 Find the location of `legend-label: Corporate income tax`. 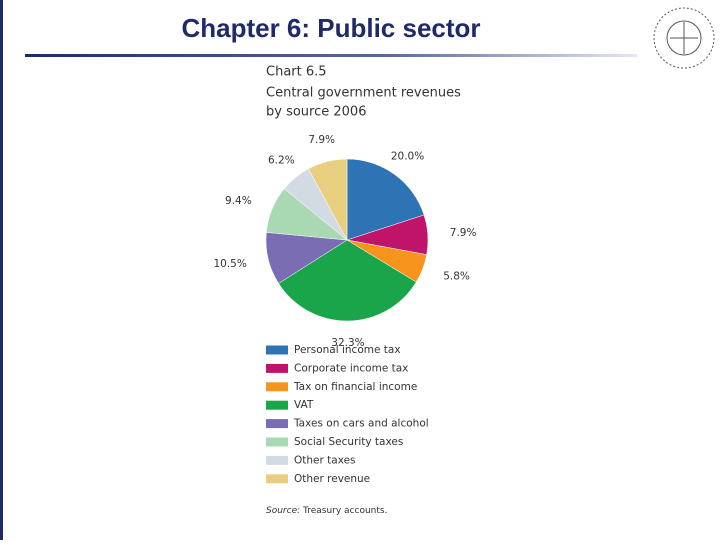

legend-label: Corporate income tax is located at coordinates (351, 368).